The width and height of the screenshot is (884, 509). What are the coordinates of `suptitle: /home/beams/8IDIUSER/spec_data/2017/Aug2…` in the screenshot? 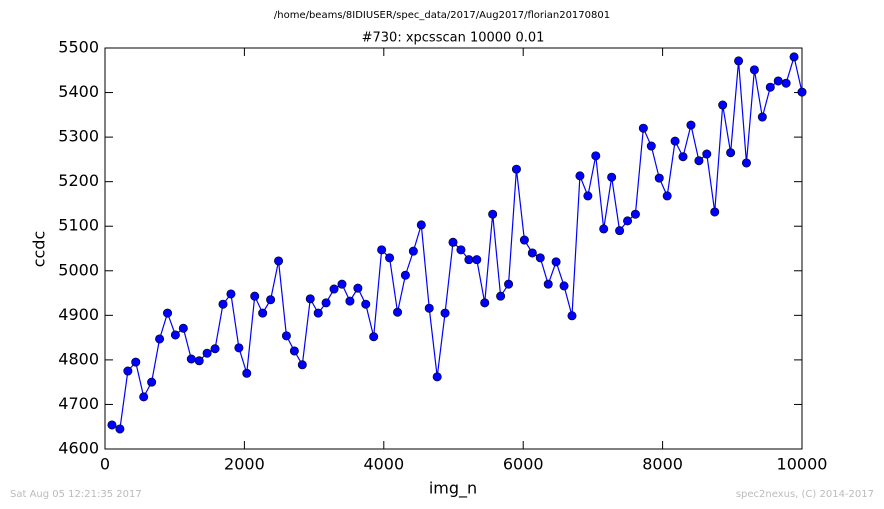 It's located at (442, 15).